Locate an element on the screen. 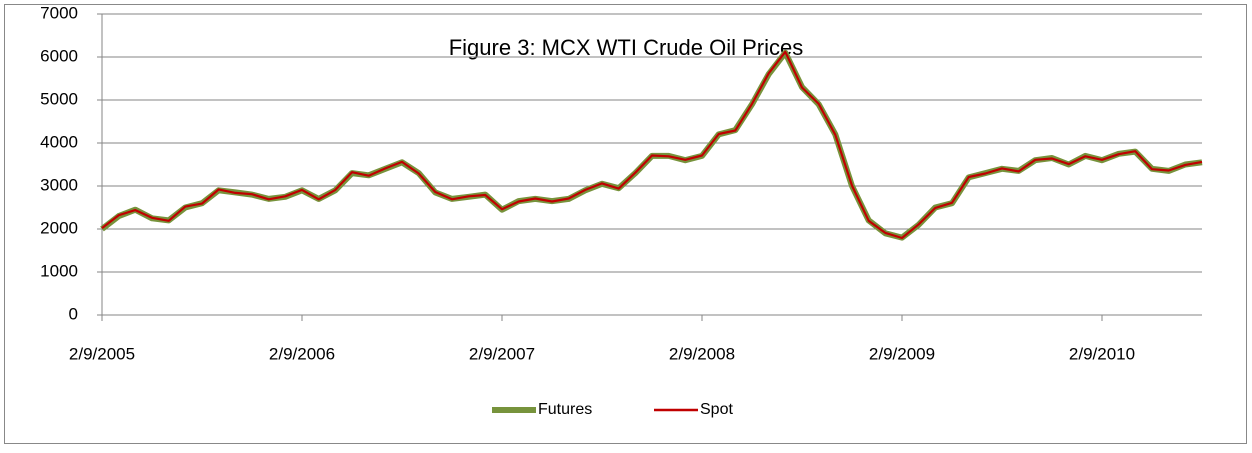 Image resolution: width=1252 pixels, height=453 pixels. x-tick-label: 2/9/2007 is located at coordinates (502, 353).